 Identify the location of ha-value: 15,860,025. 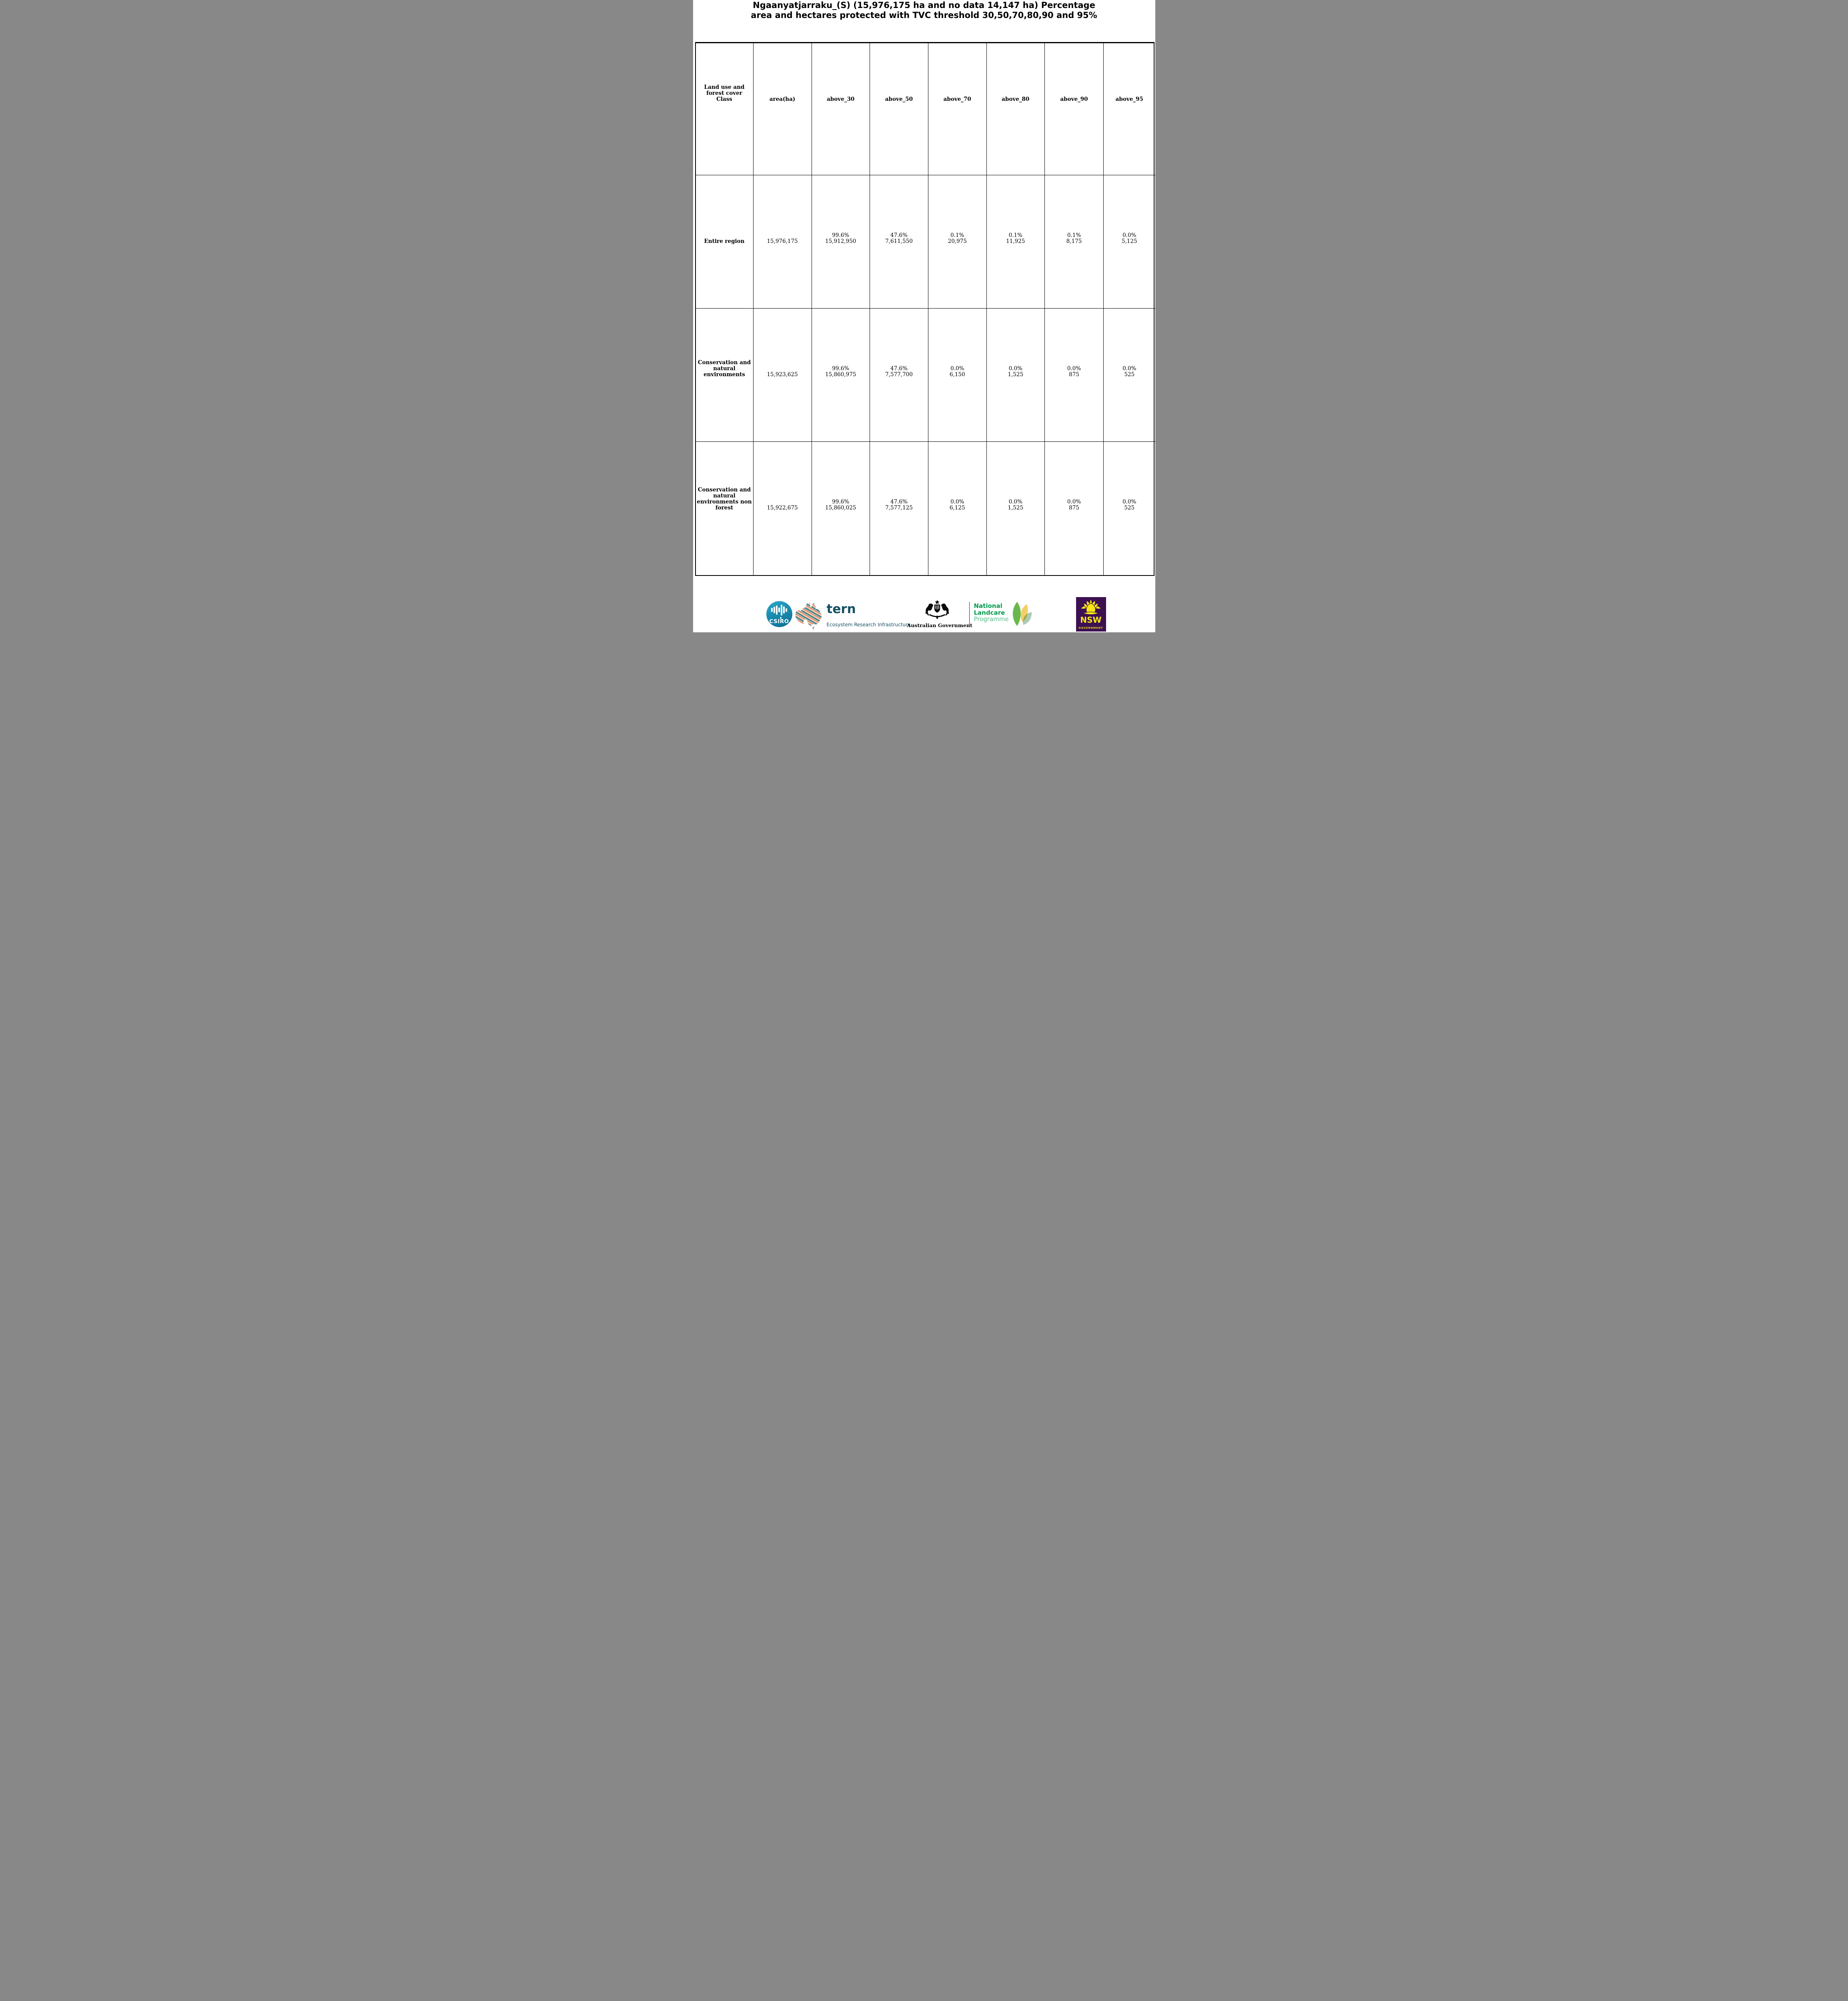
(840, 508).